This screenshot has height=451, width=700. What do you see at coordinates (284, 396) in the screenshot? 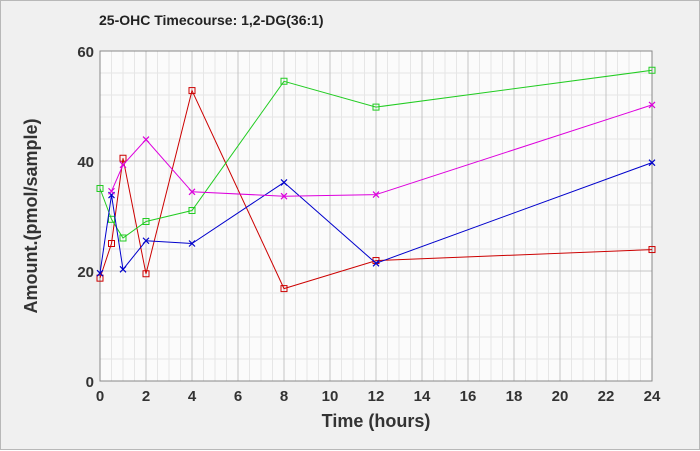
I see `x-tick-label: 8` at bounding box center [284, 396].